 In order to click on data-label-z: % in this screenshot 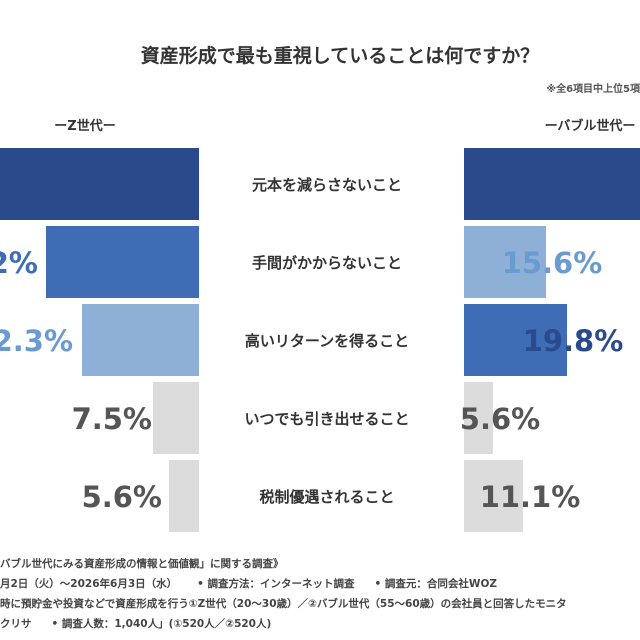, I will do `click(5, 185)`.